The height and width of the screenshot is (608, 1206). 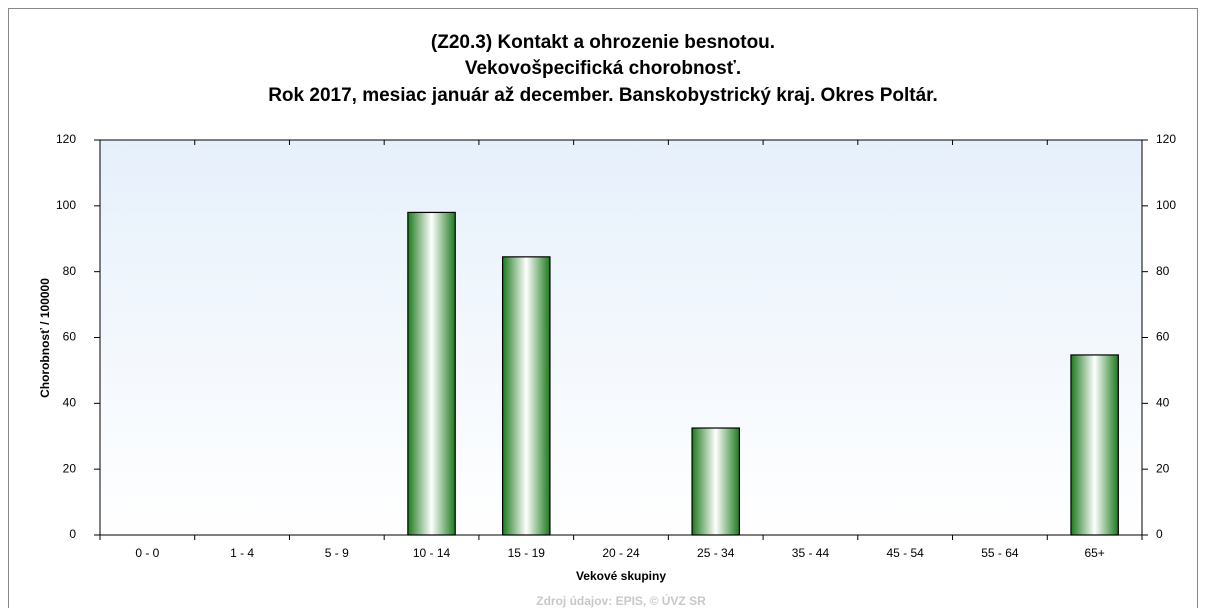 I want to click on x-tick-label: 5 - 9, so click(x=337, y=553).